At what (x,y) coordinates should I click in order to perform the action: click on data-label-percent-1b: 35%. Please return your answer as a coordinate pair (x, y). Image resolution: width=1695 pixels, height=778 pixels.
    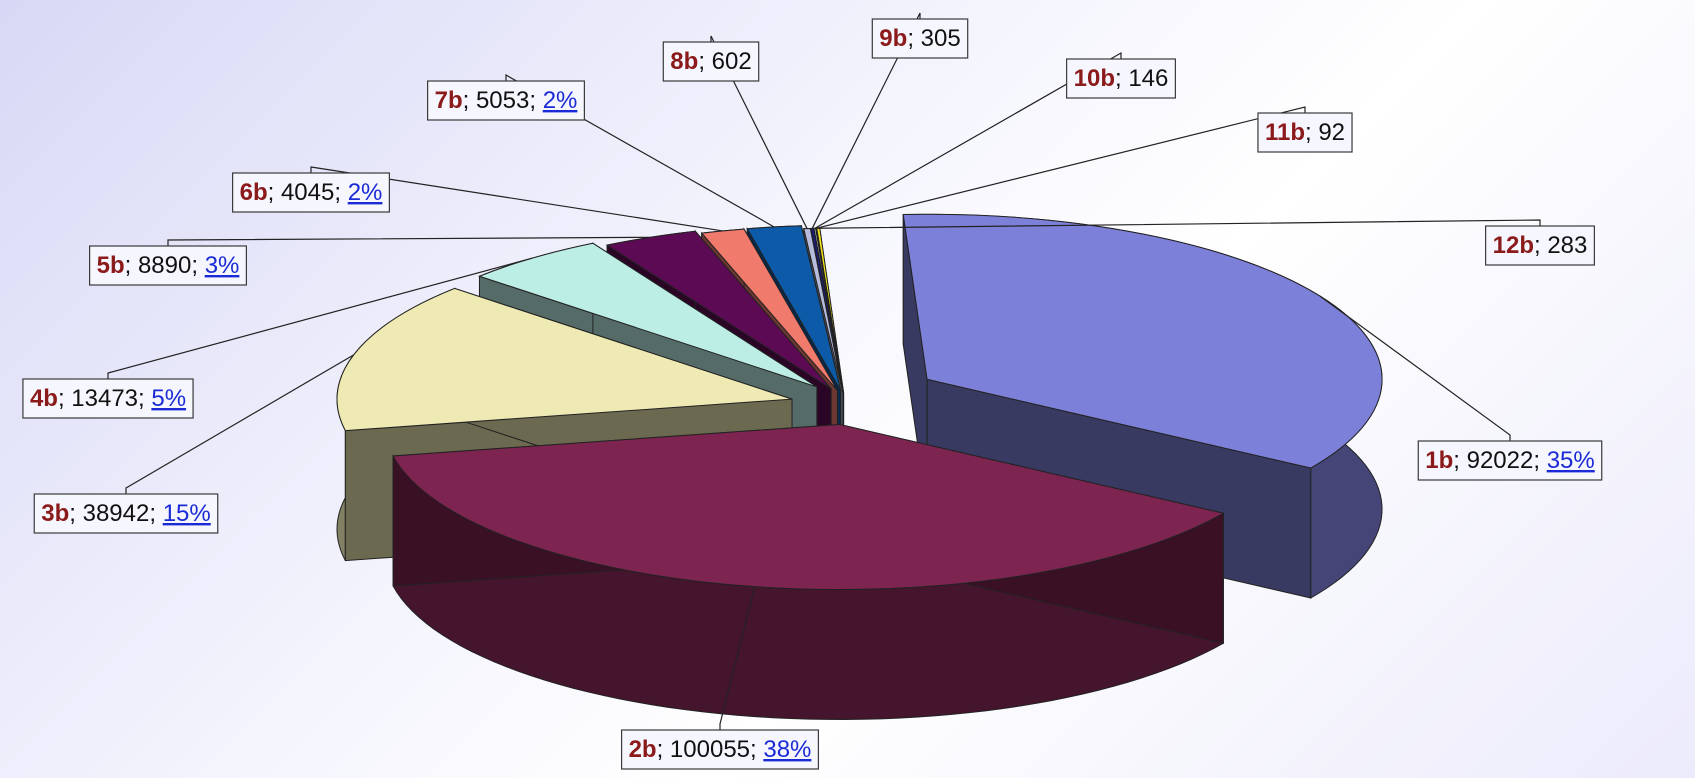
    Looking at the image, I should click on (1571, 460).